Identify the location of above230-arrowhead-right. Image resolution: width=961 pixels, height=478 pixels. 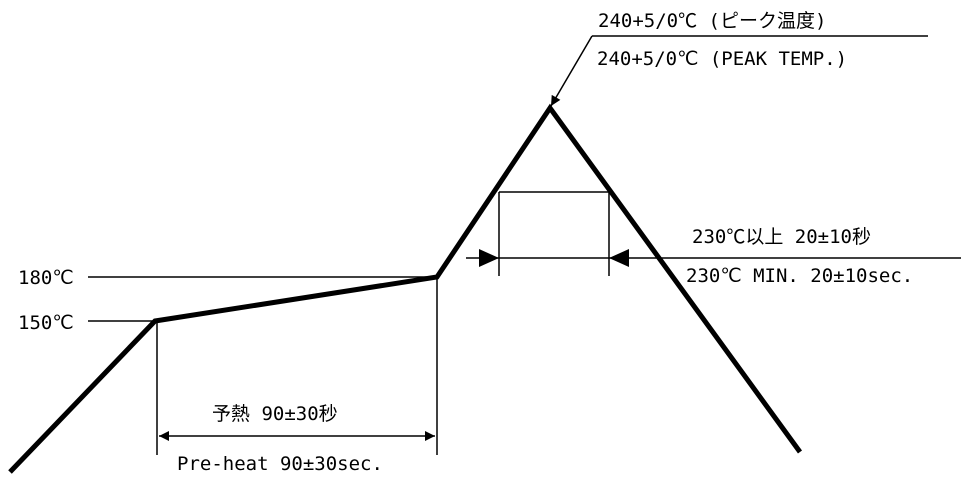
(619, 258).